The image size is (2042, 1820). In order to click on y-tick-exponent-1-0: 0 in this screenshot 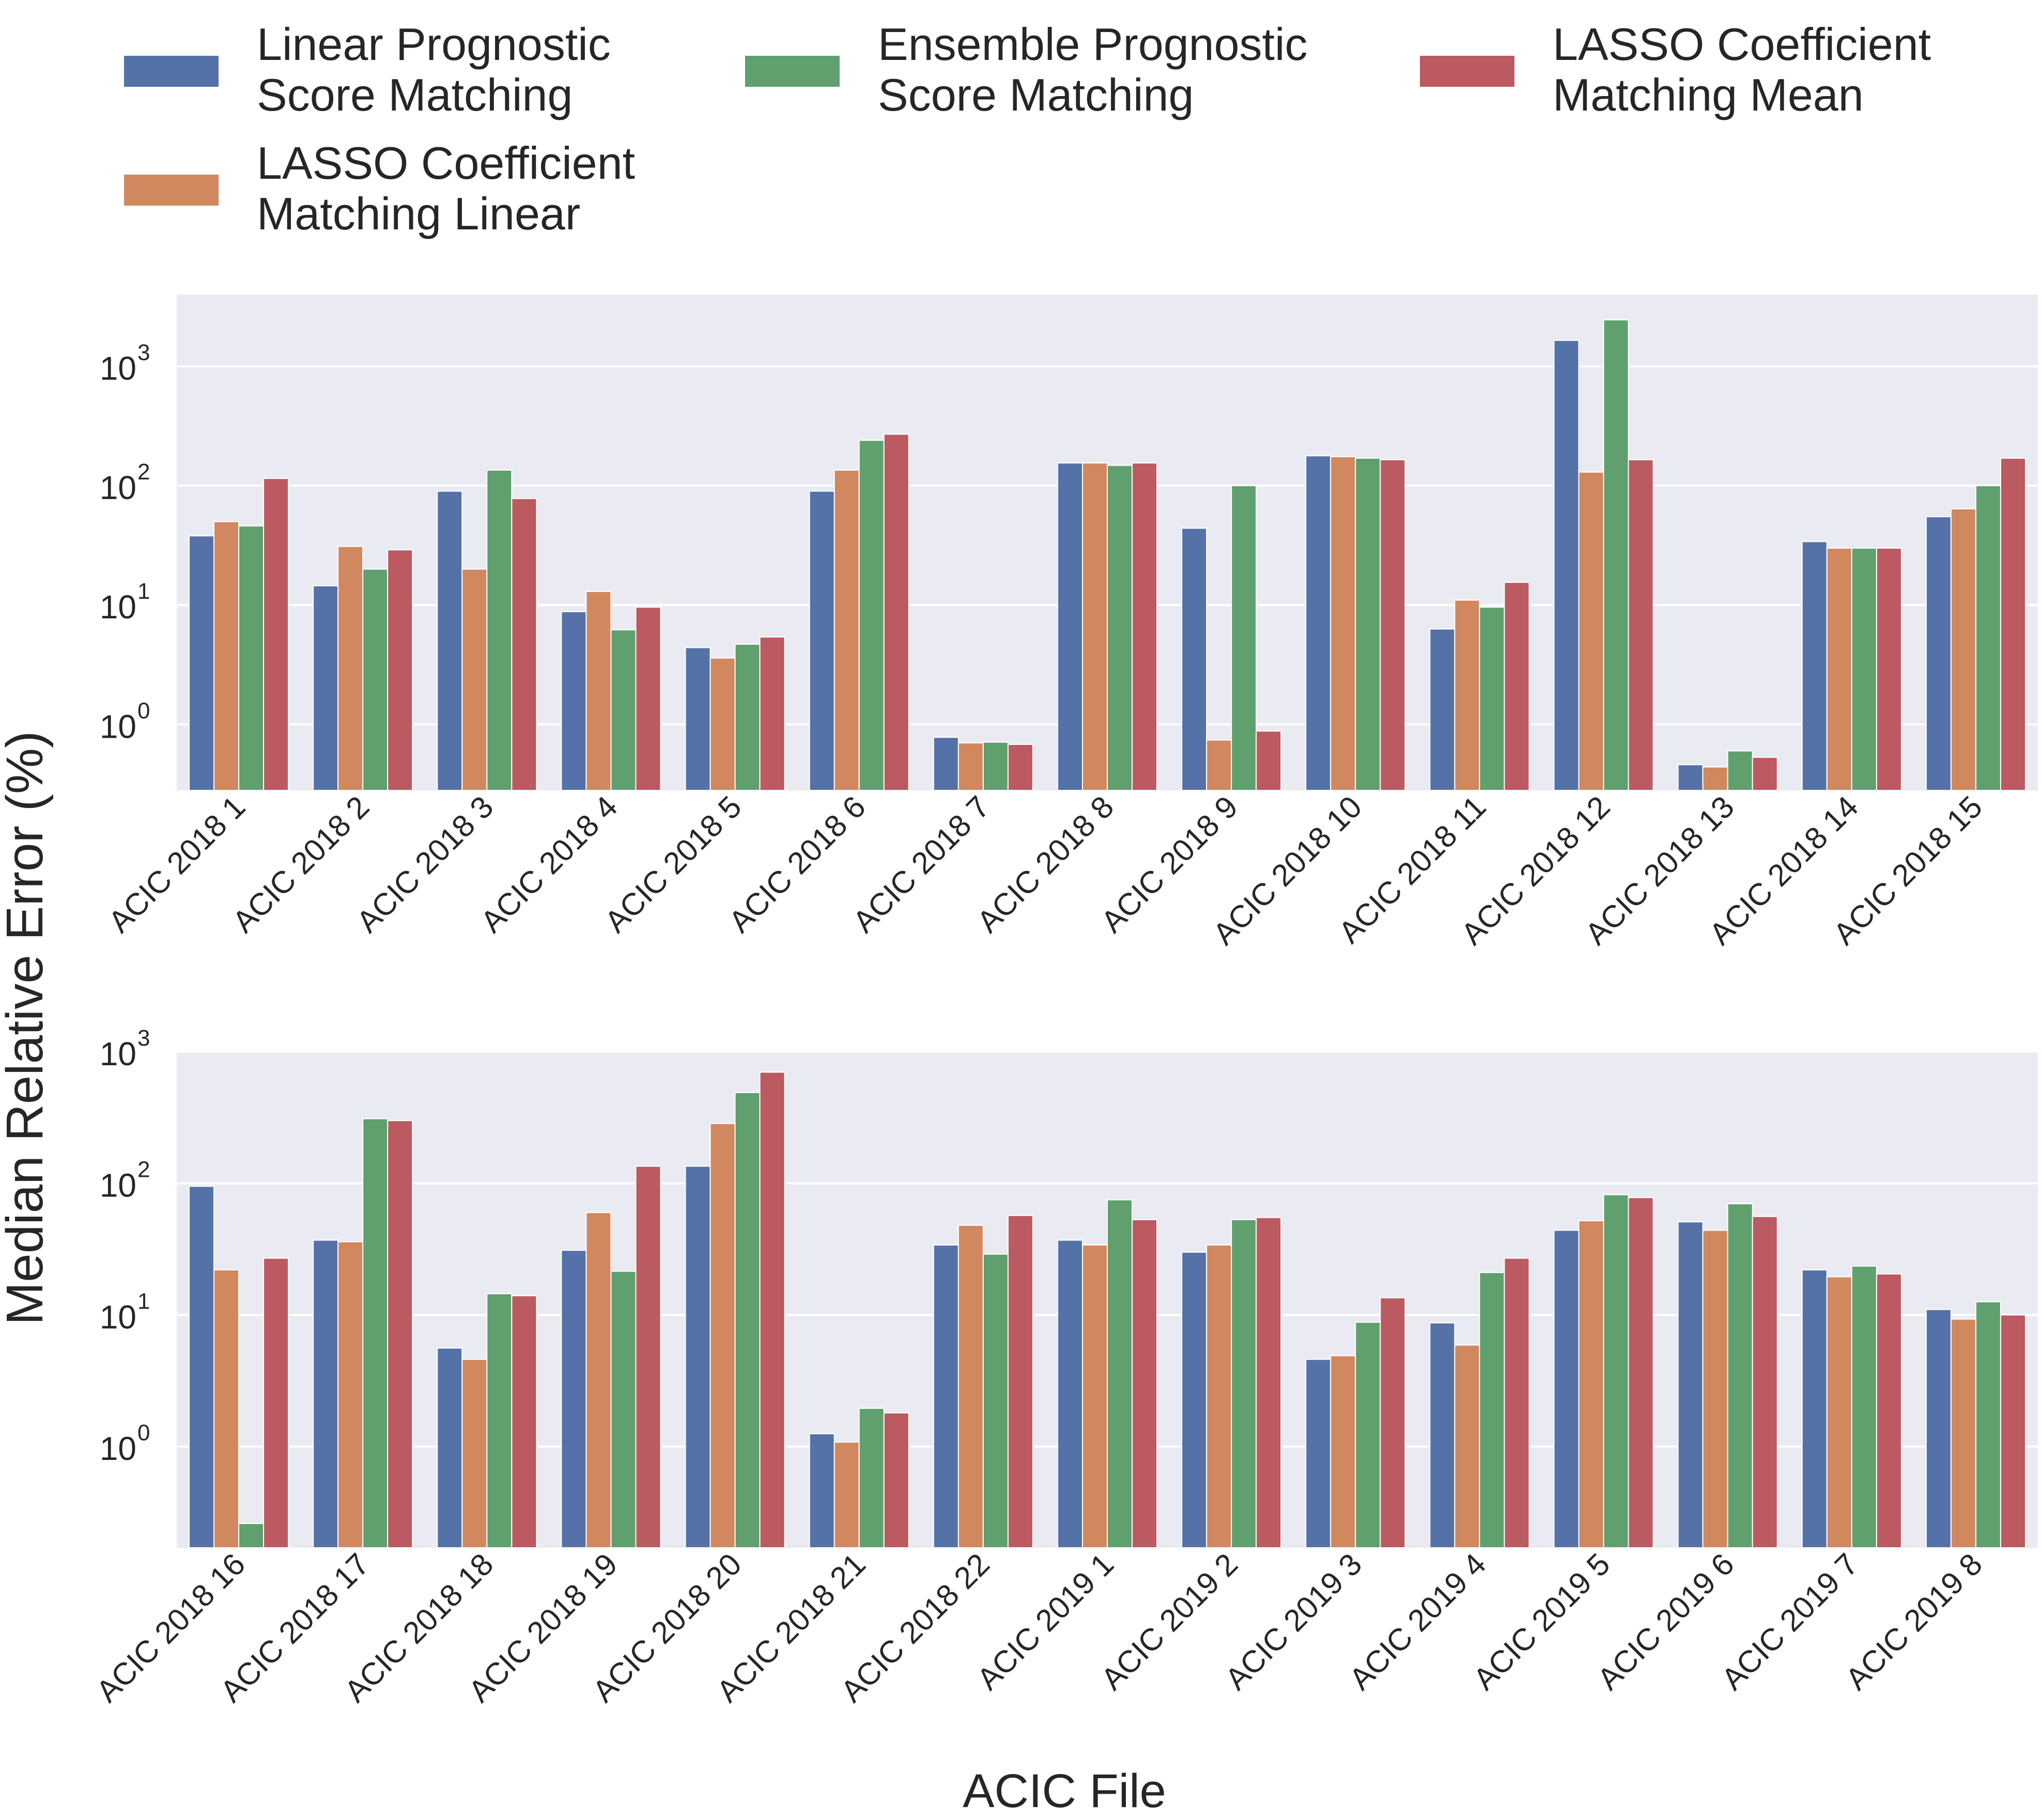, I will do `click(143, 1432)`.